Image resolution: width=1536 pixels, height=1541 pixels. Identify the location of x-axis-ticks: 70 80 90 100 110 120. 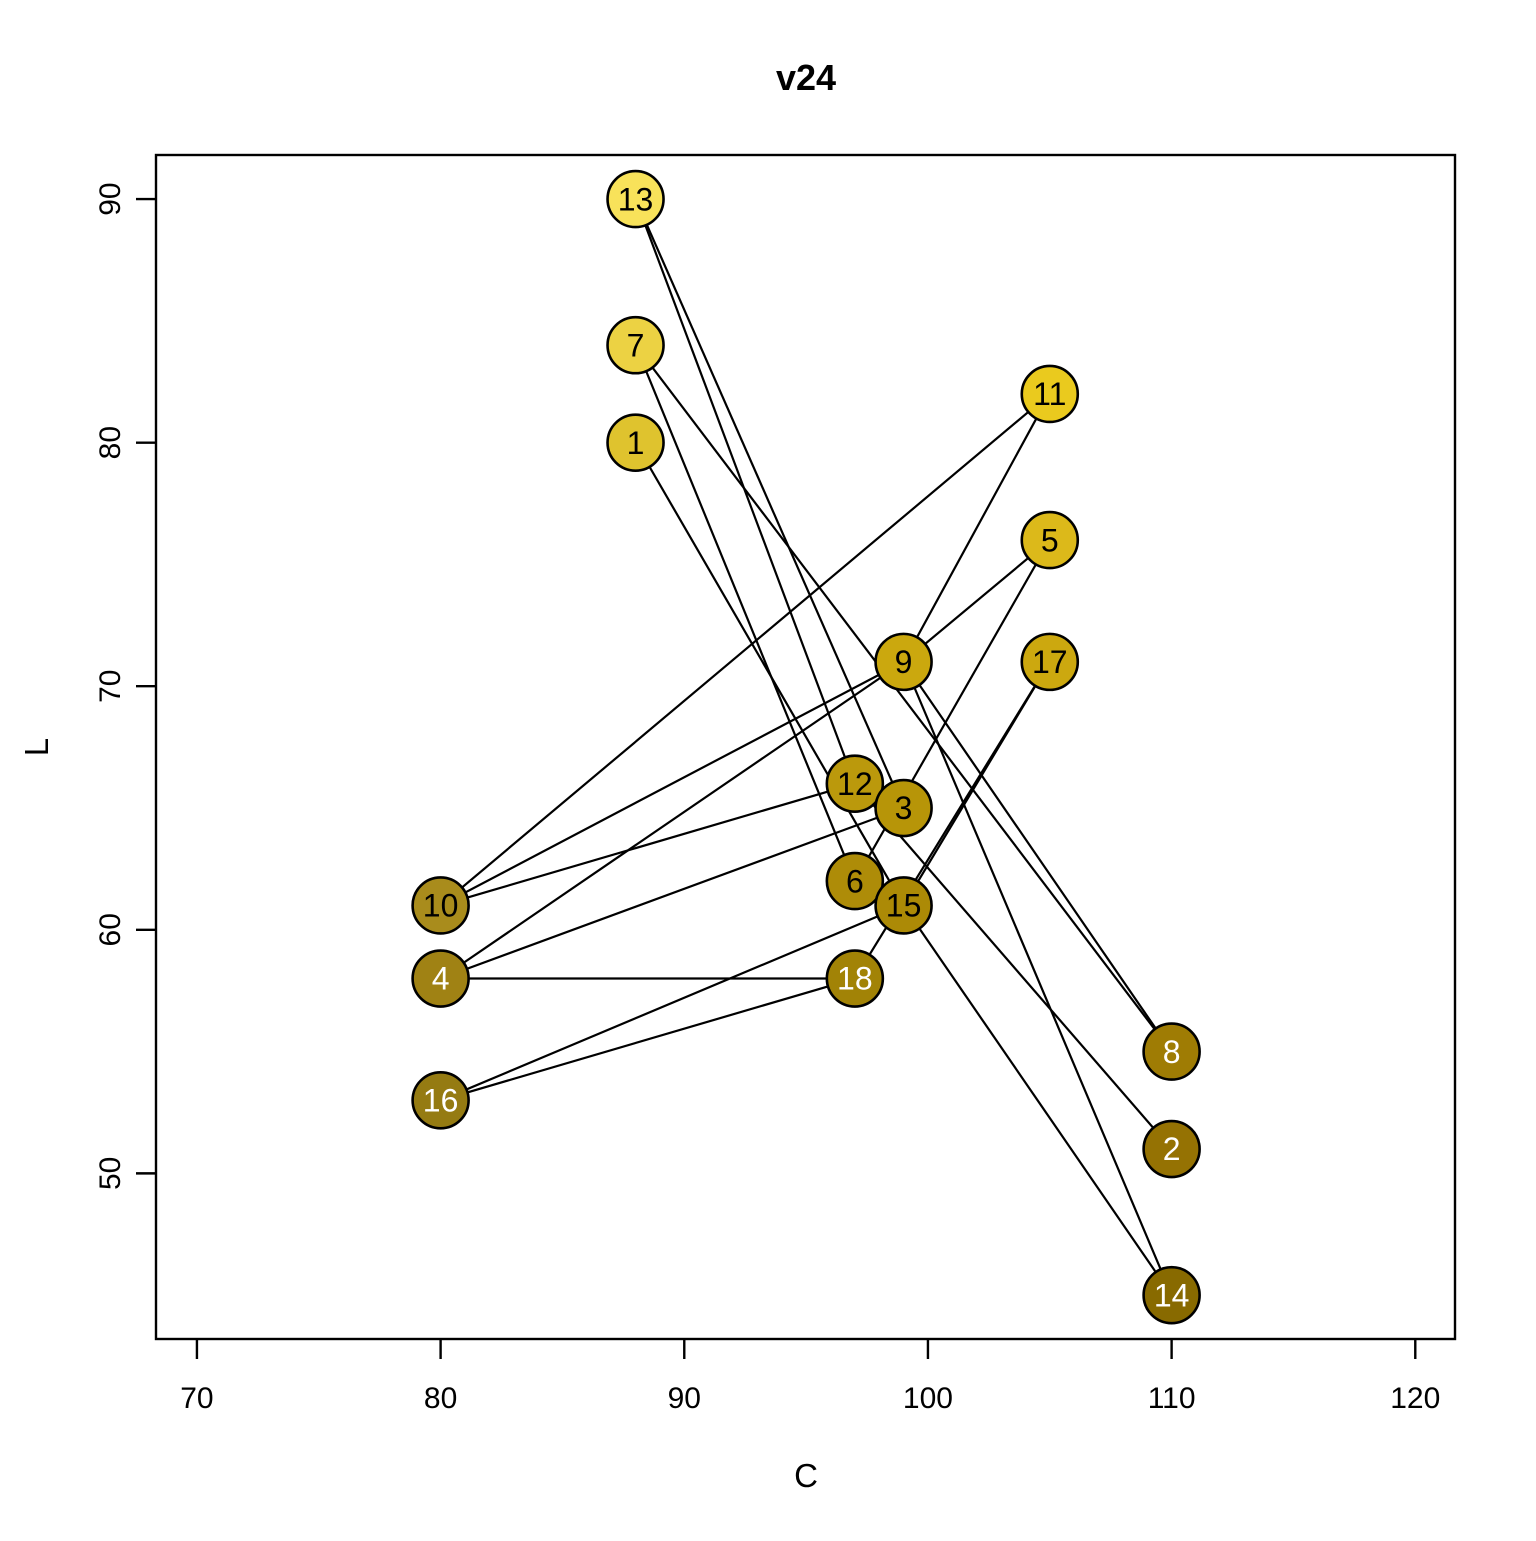
(810, 1377).